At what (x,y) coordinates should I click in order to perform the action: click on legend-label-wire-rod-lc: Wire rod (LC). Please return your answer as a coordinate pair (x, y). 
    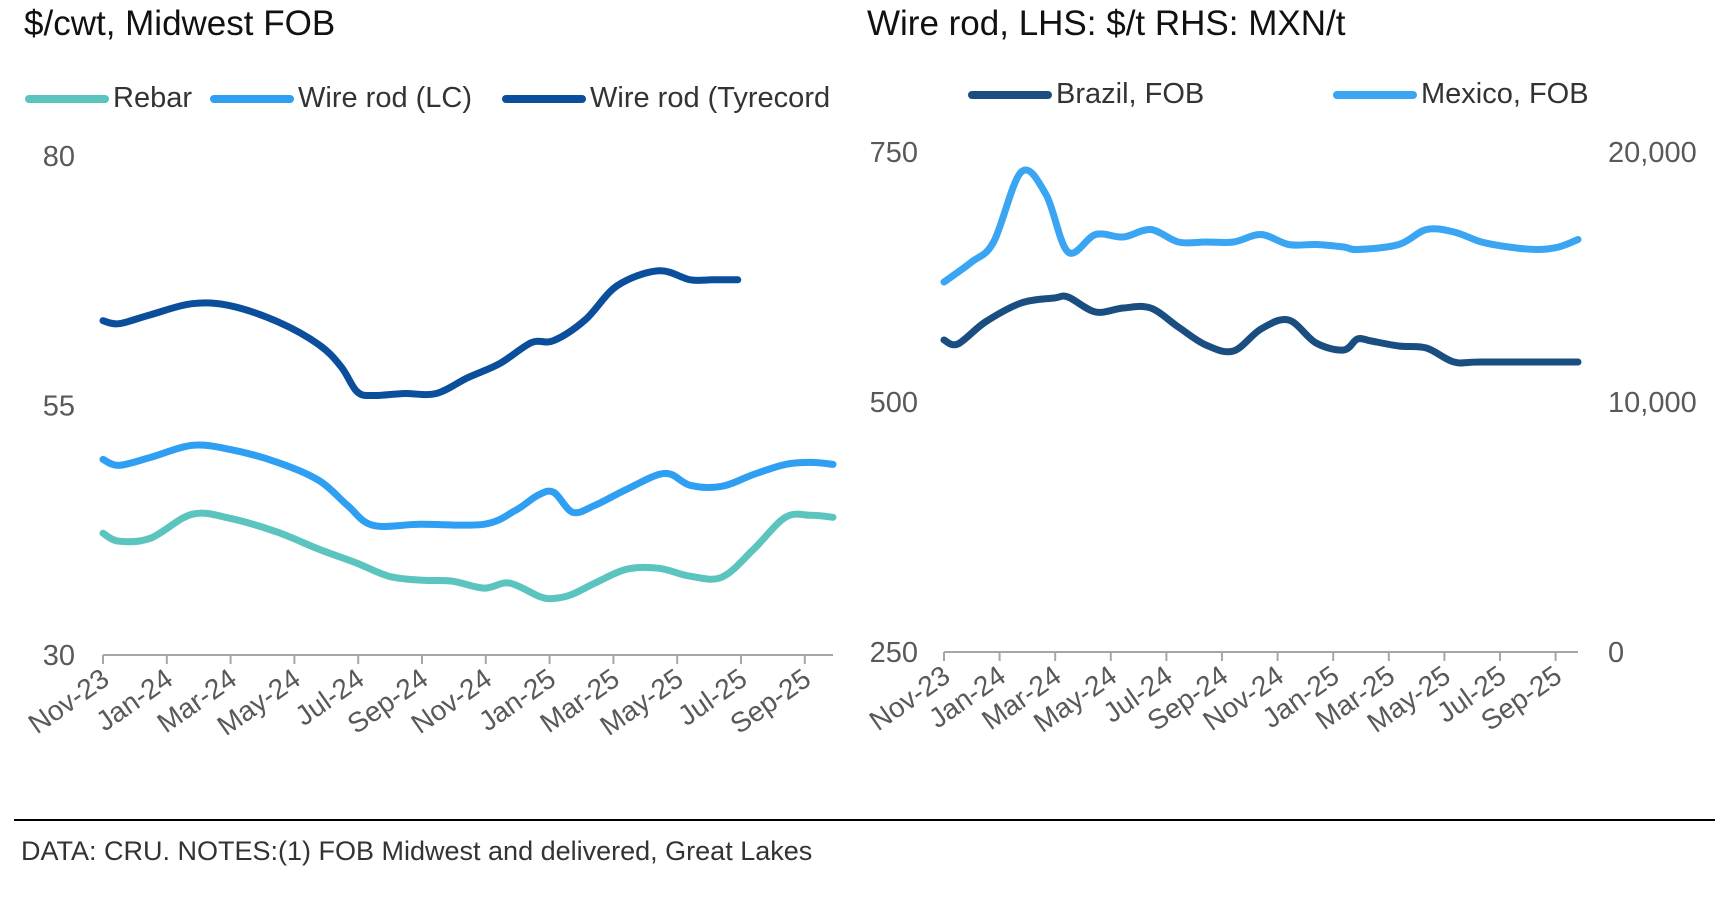
    Looking at the image, I should click on (385, 98).